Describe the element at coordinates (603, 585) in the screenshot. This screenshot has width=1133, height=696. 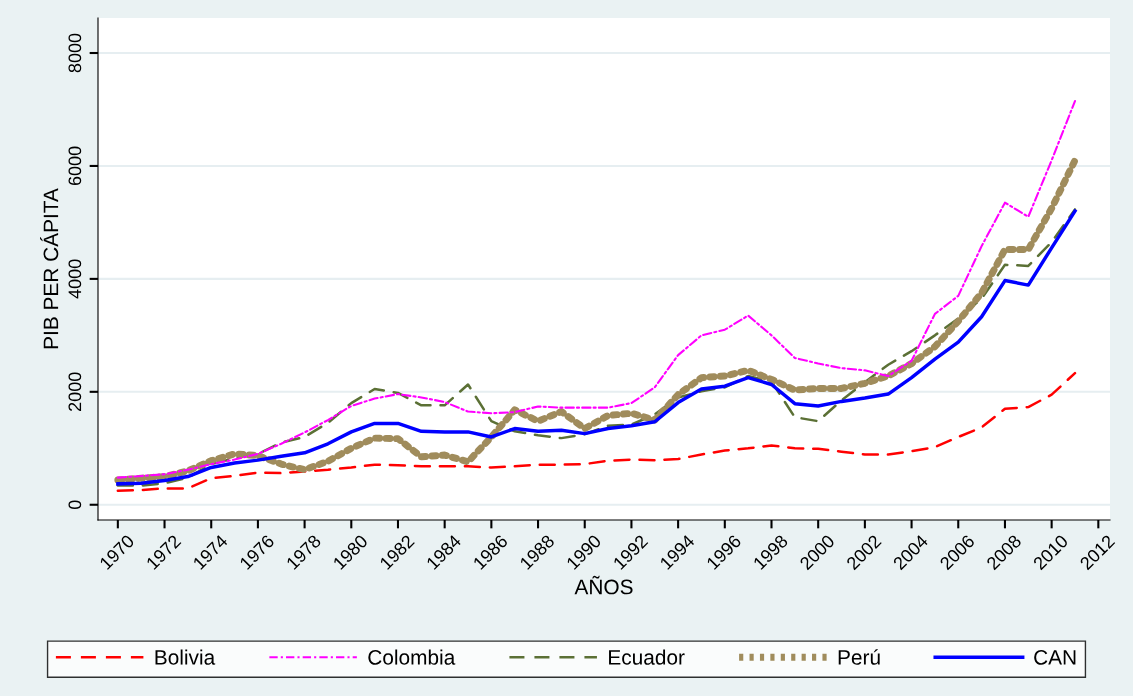
I see `x-axis-title: AÑOS` at that location.